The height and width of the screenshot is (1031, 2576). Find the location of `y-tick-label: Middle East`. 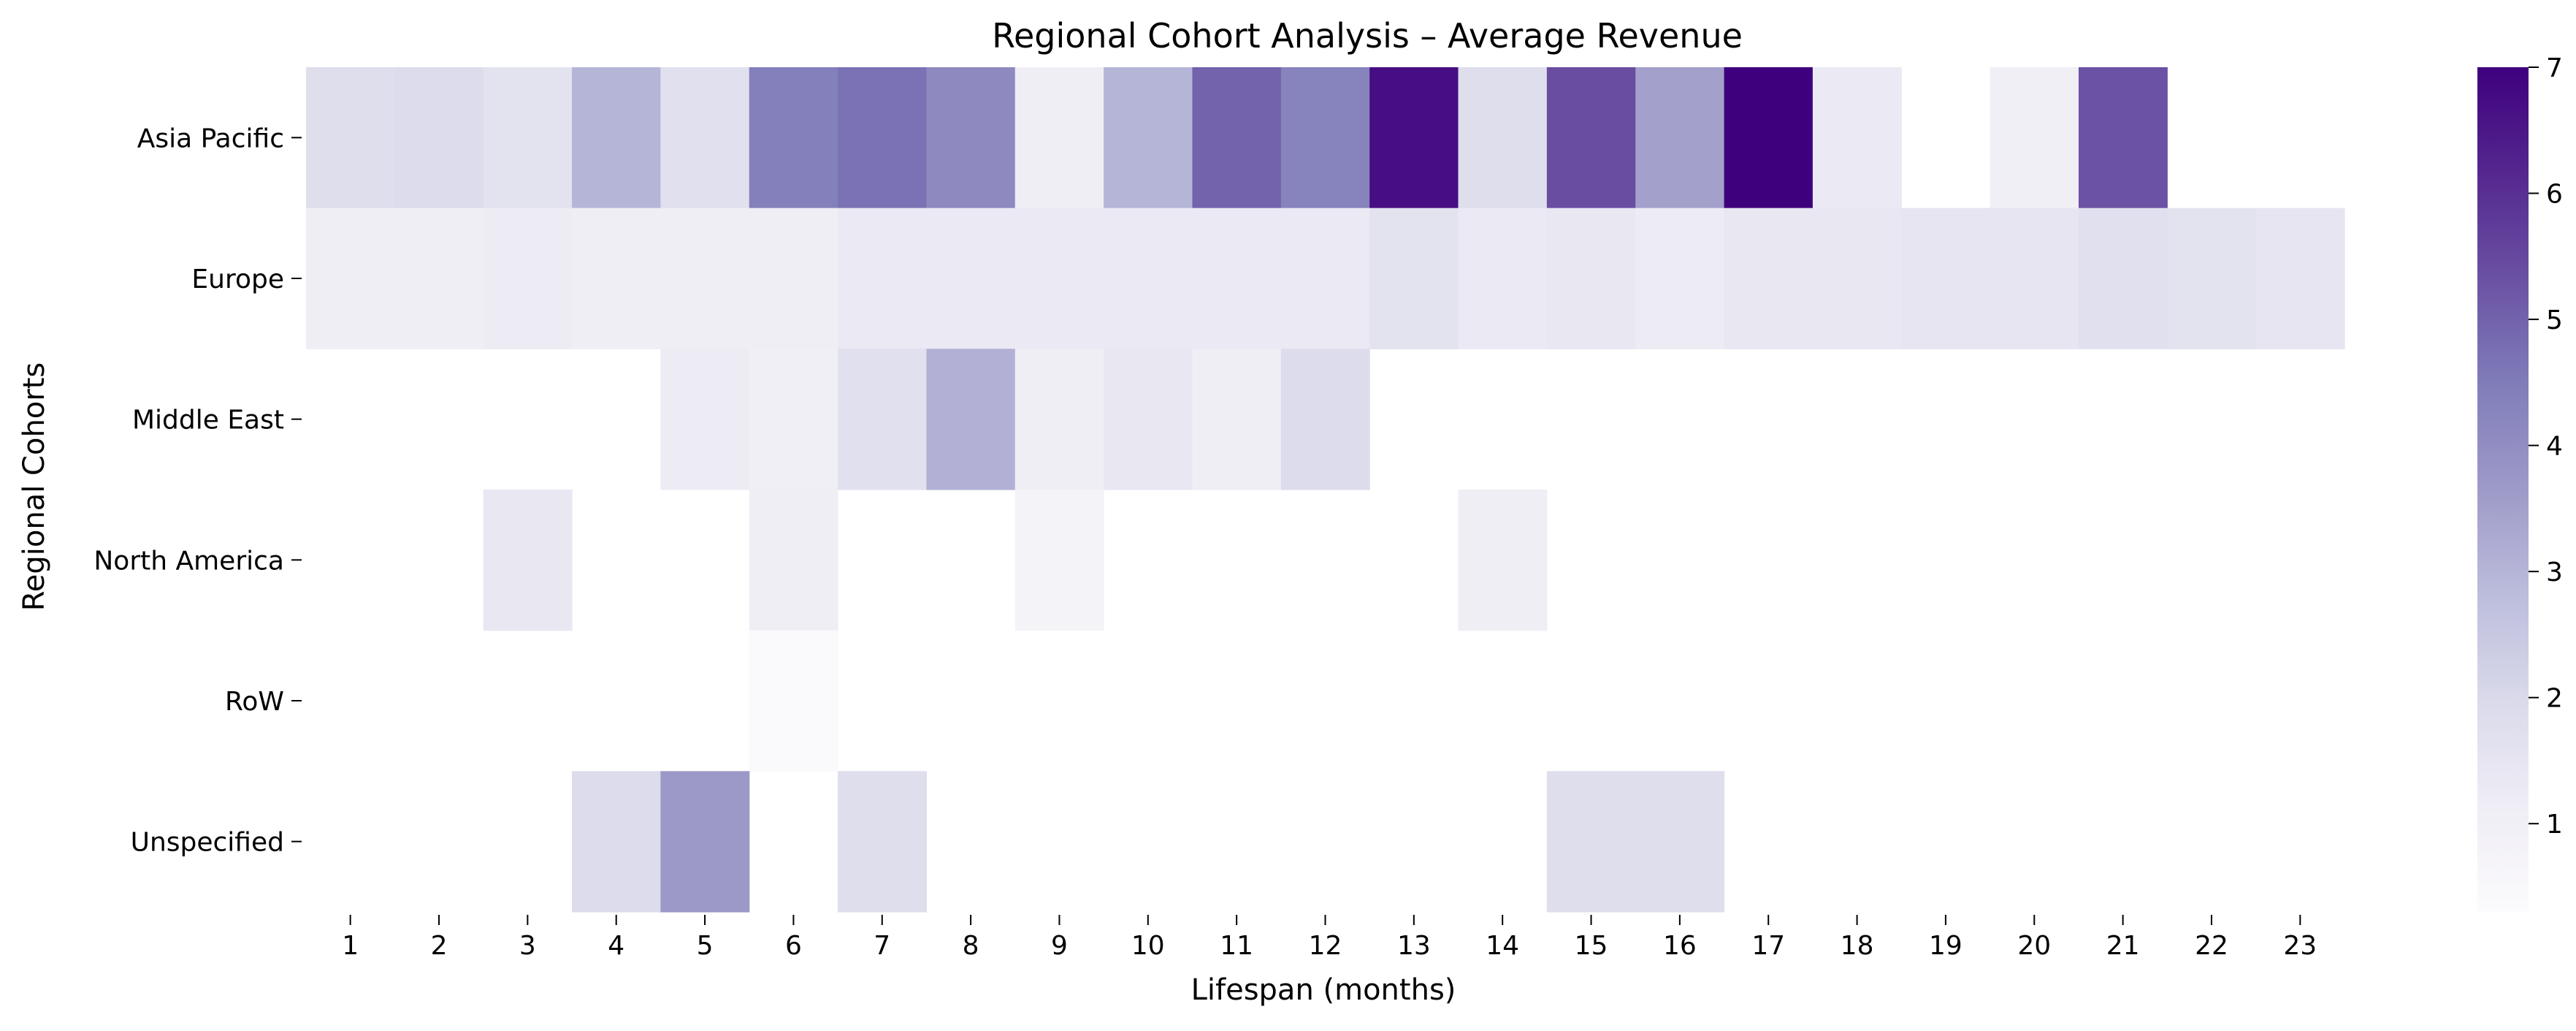

y-tick-label: Middle East is located at coordinates (208, 420).